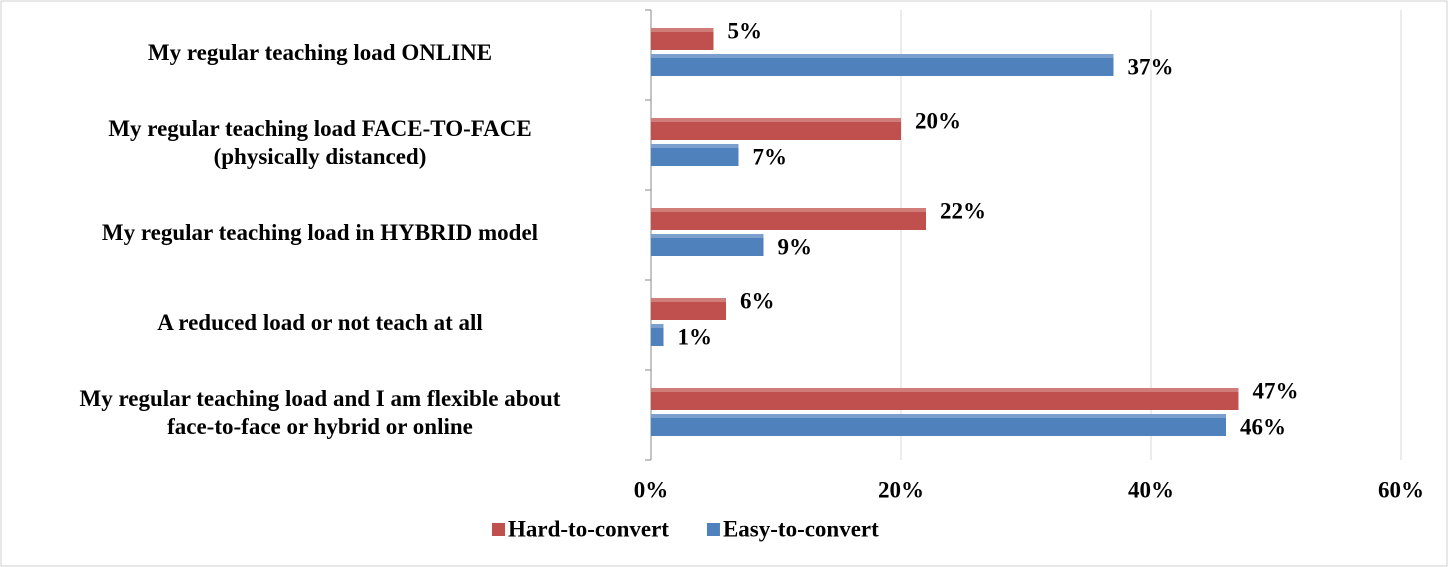 The width and height of the screenshot is (1448, 567). I want to click on y-tick-label: My regular teaching load ONLINE, so click(320, 52).